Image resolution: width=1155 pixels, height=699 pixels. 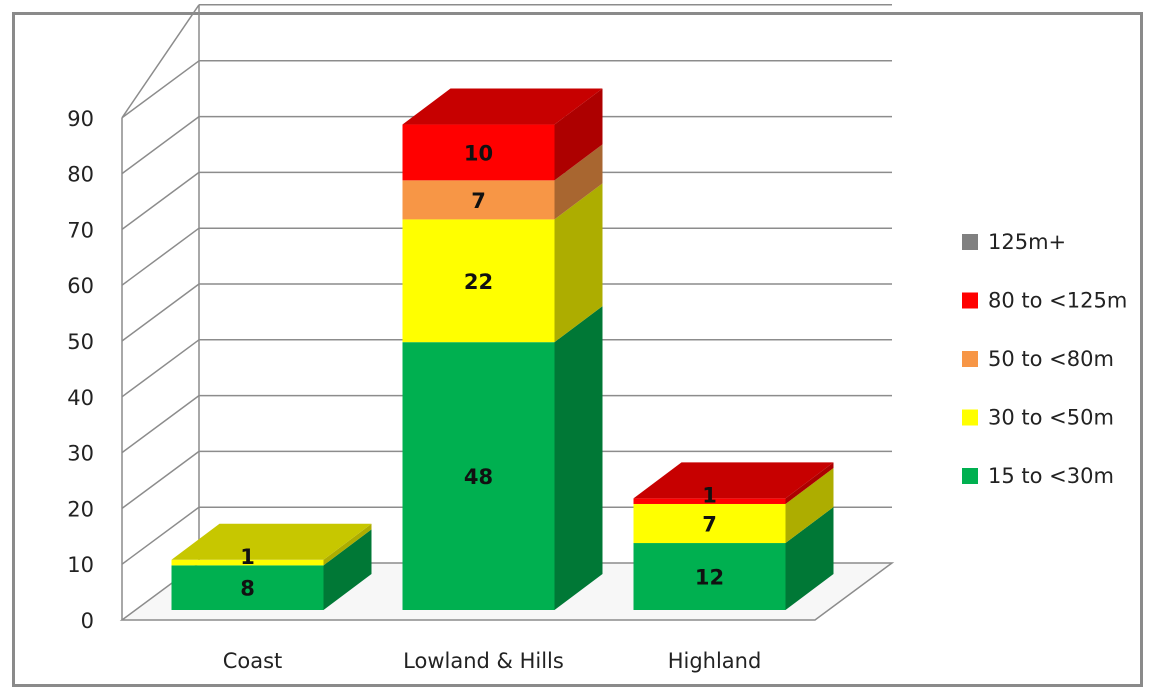 I want to click on y-tick-label: 30, so click(x=80, y=454).